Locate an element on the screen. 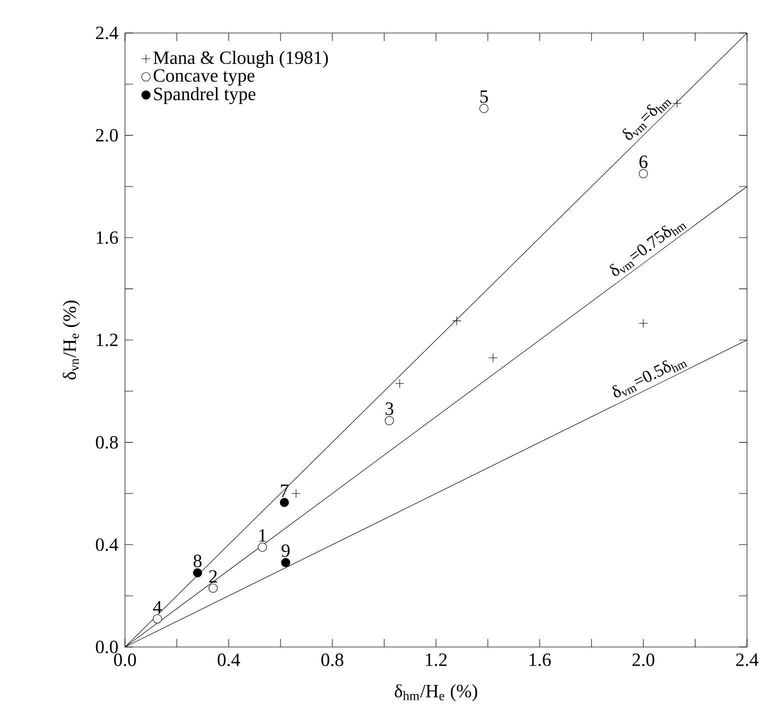 The height and width of the screenshot is (727, 762). annotation: 4 is located at coordinates (157, 607).